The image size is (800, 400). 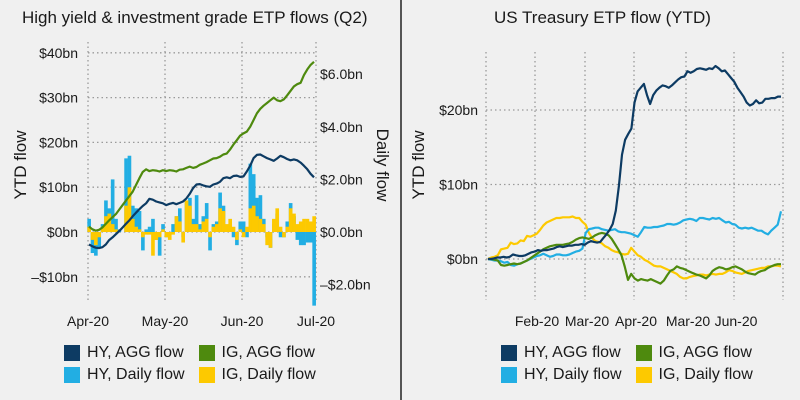 I want to click on legend-item-hy-daily: HY, Daily flow, so click(x=124, y=375).